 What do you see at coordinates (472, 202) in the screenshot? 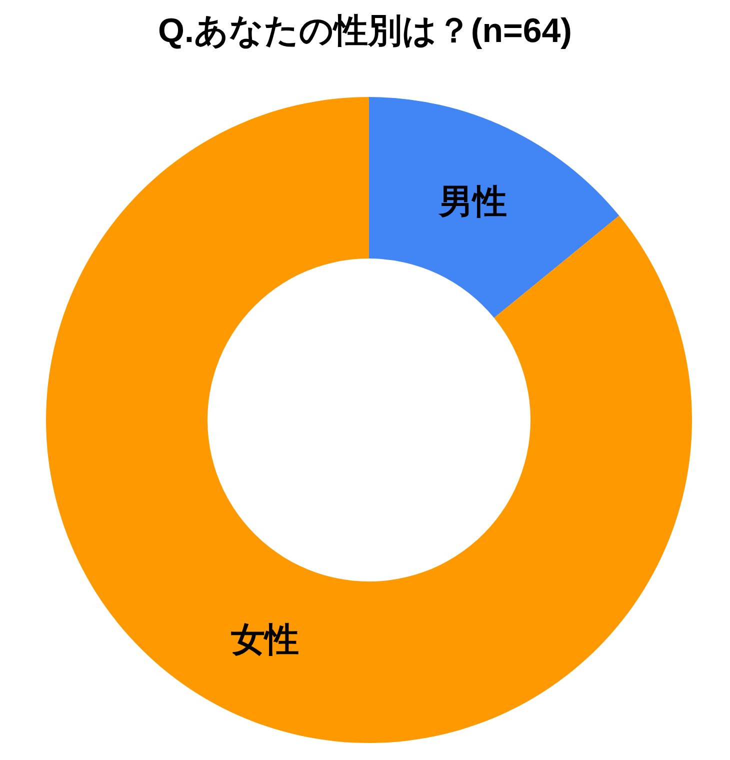
I see `slice-label: 男性` at bounding box center [472, 202].